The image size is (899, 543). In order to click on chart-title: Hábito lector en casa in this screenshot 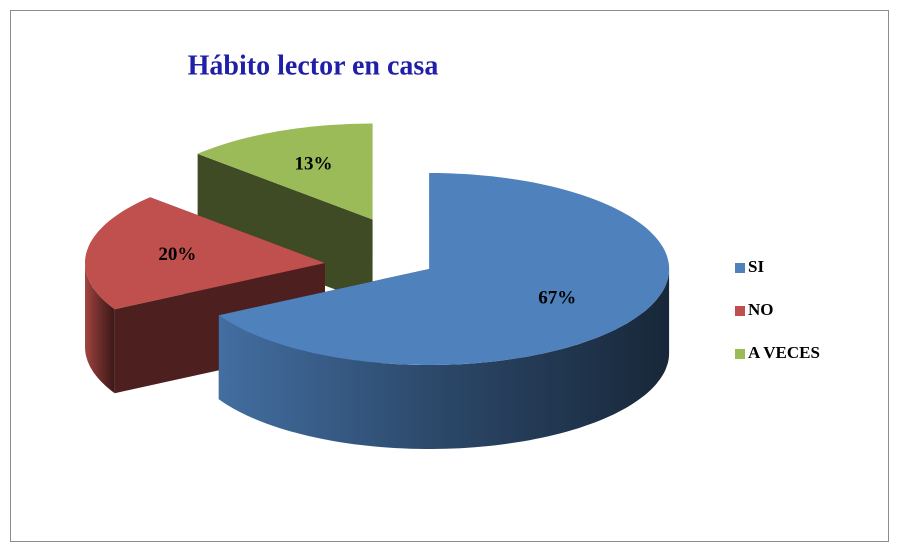, I will do `click(313, 65)`.